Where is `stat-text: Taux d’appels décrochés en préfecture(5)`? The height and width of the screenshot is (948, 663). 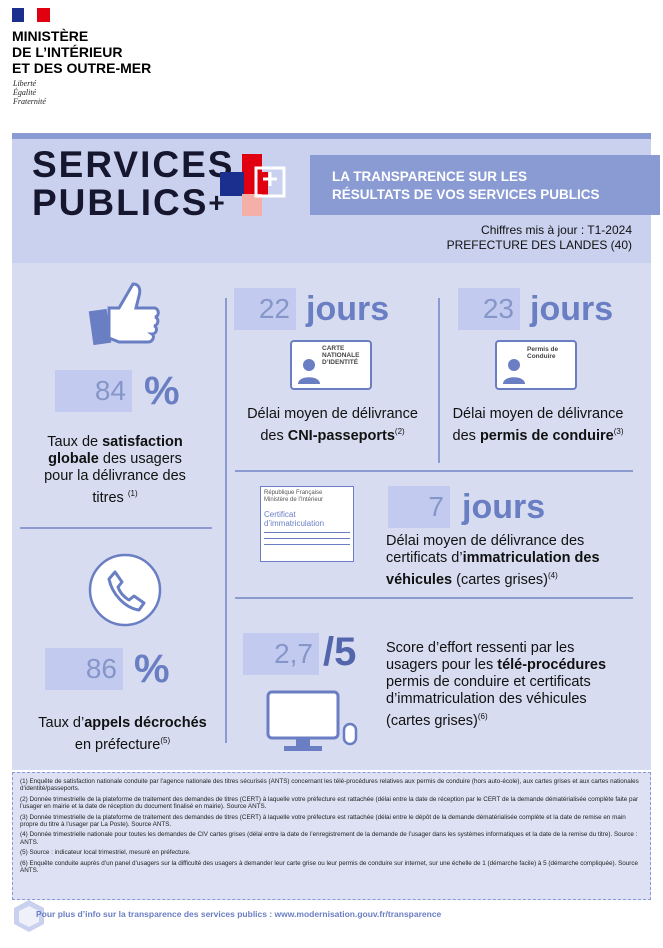
stat-text: Taux d’appels décrochés en préfecture(5) is located at coordinates (122, 734).